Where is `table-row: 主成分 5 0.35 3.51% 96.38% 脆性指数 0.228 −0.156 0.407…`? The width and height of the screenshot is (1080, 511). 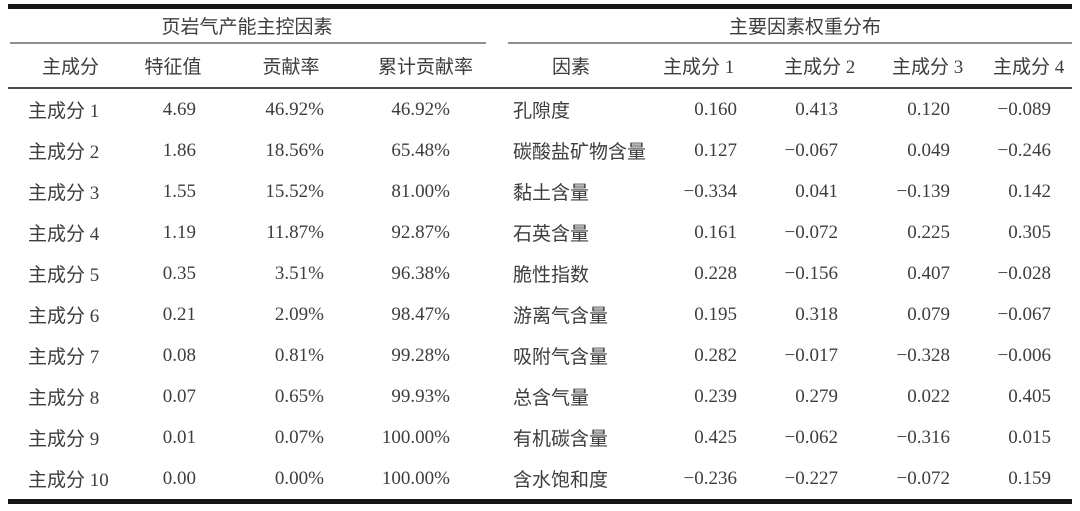 table-row: 主成分 5 0.35 3.51% 96.38% 脆性指数 0.228 −0.156 0.407… is located at coordinates (540, 273).